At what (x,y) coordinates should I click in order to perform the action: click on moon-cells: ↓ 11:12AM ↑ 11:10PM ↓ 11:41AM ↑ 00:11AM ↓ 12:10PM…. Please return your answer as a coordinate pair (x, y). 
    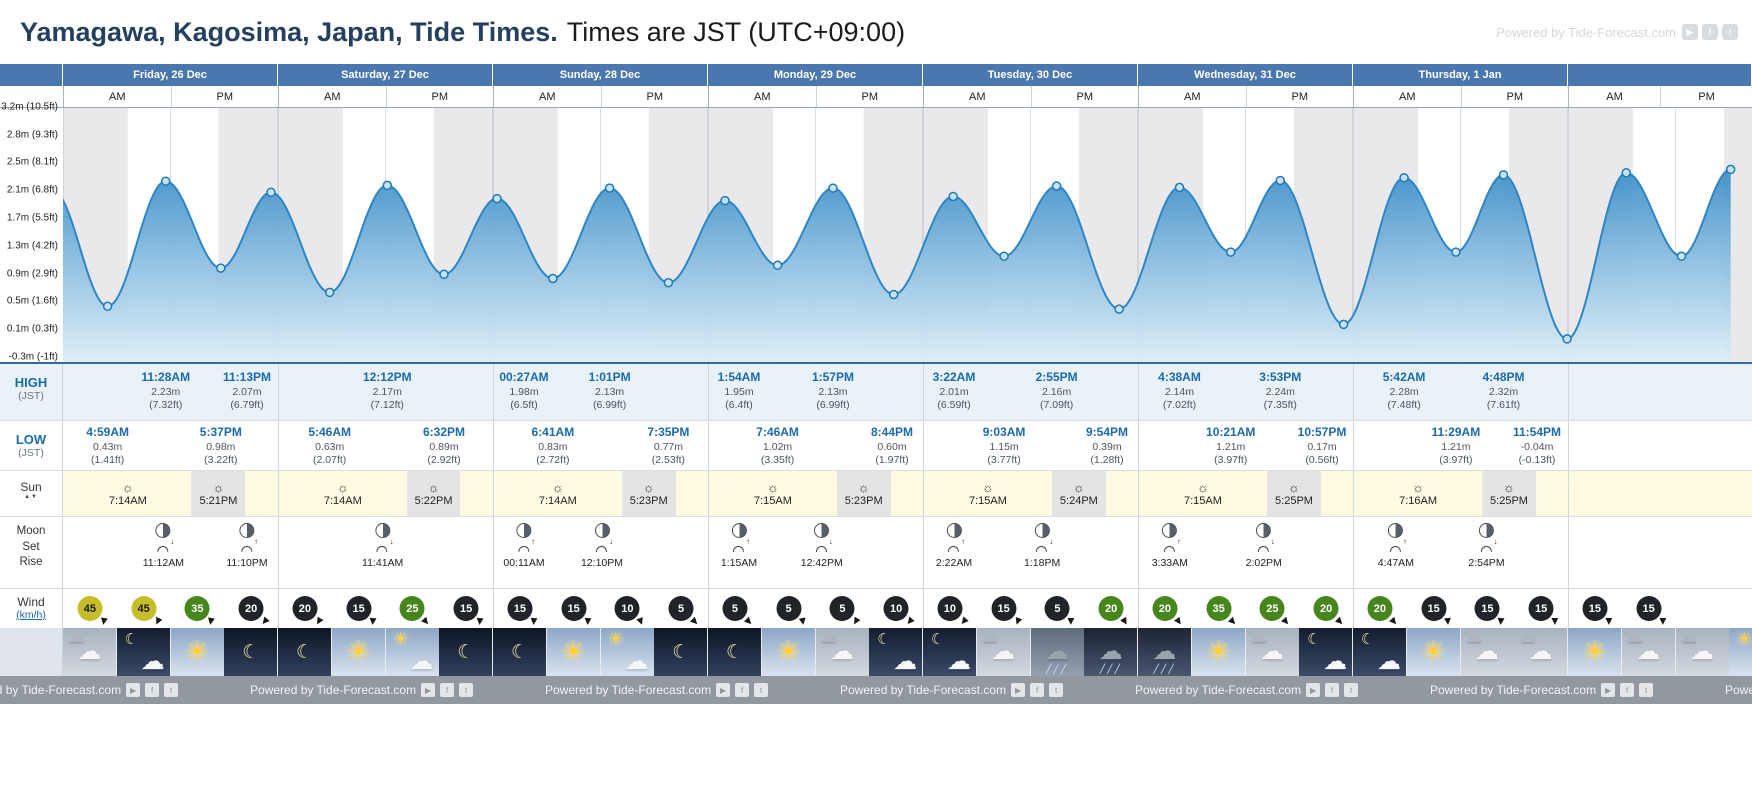
    Looking at the image, I should click on (907, 552).